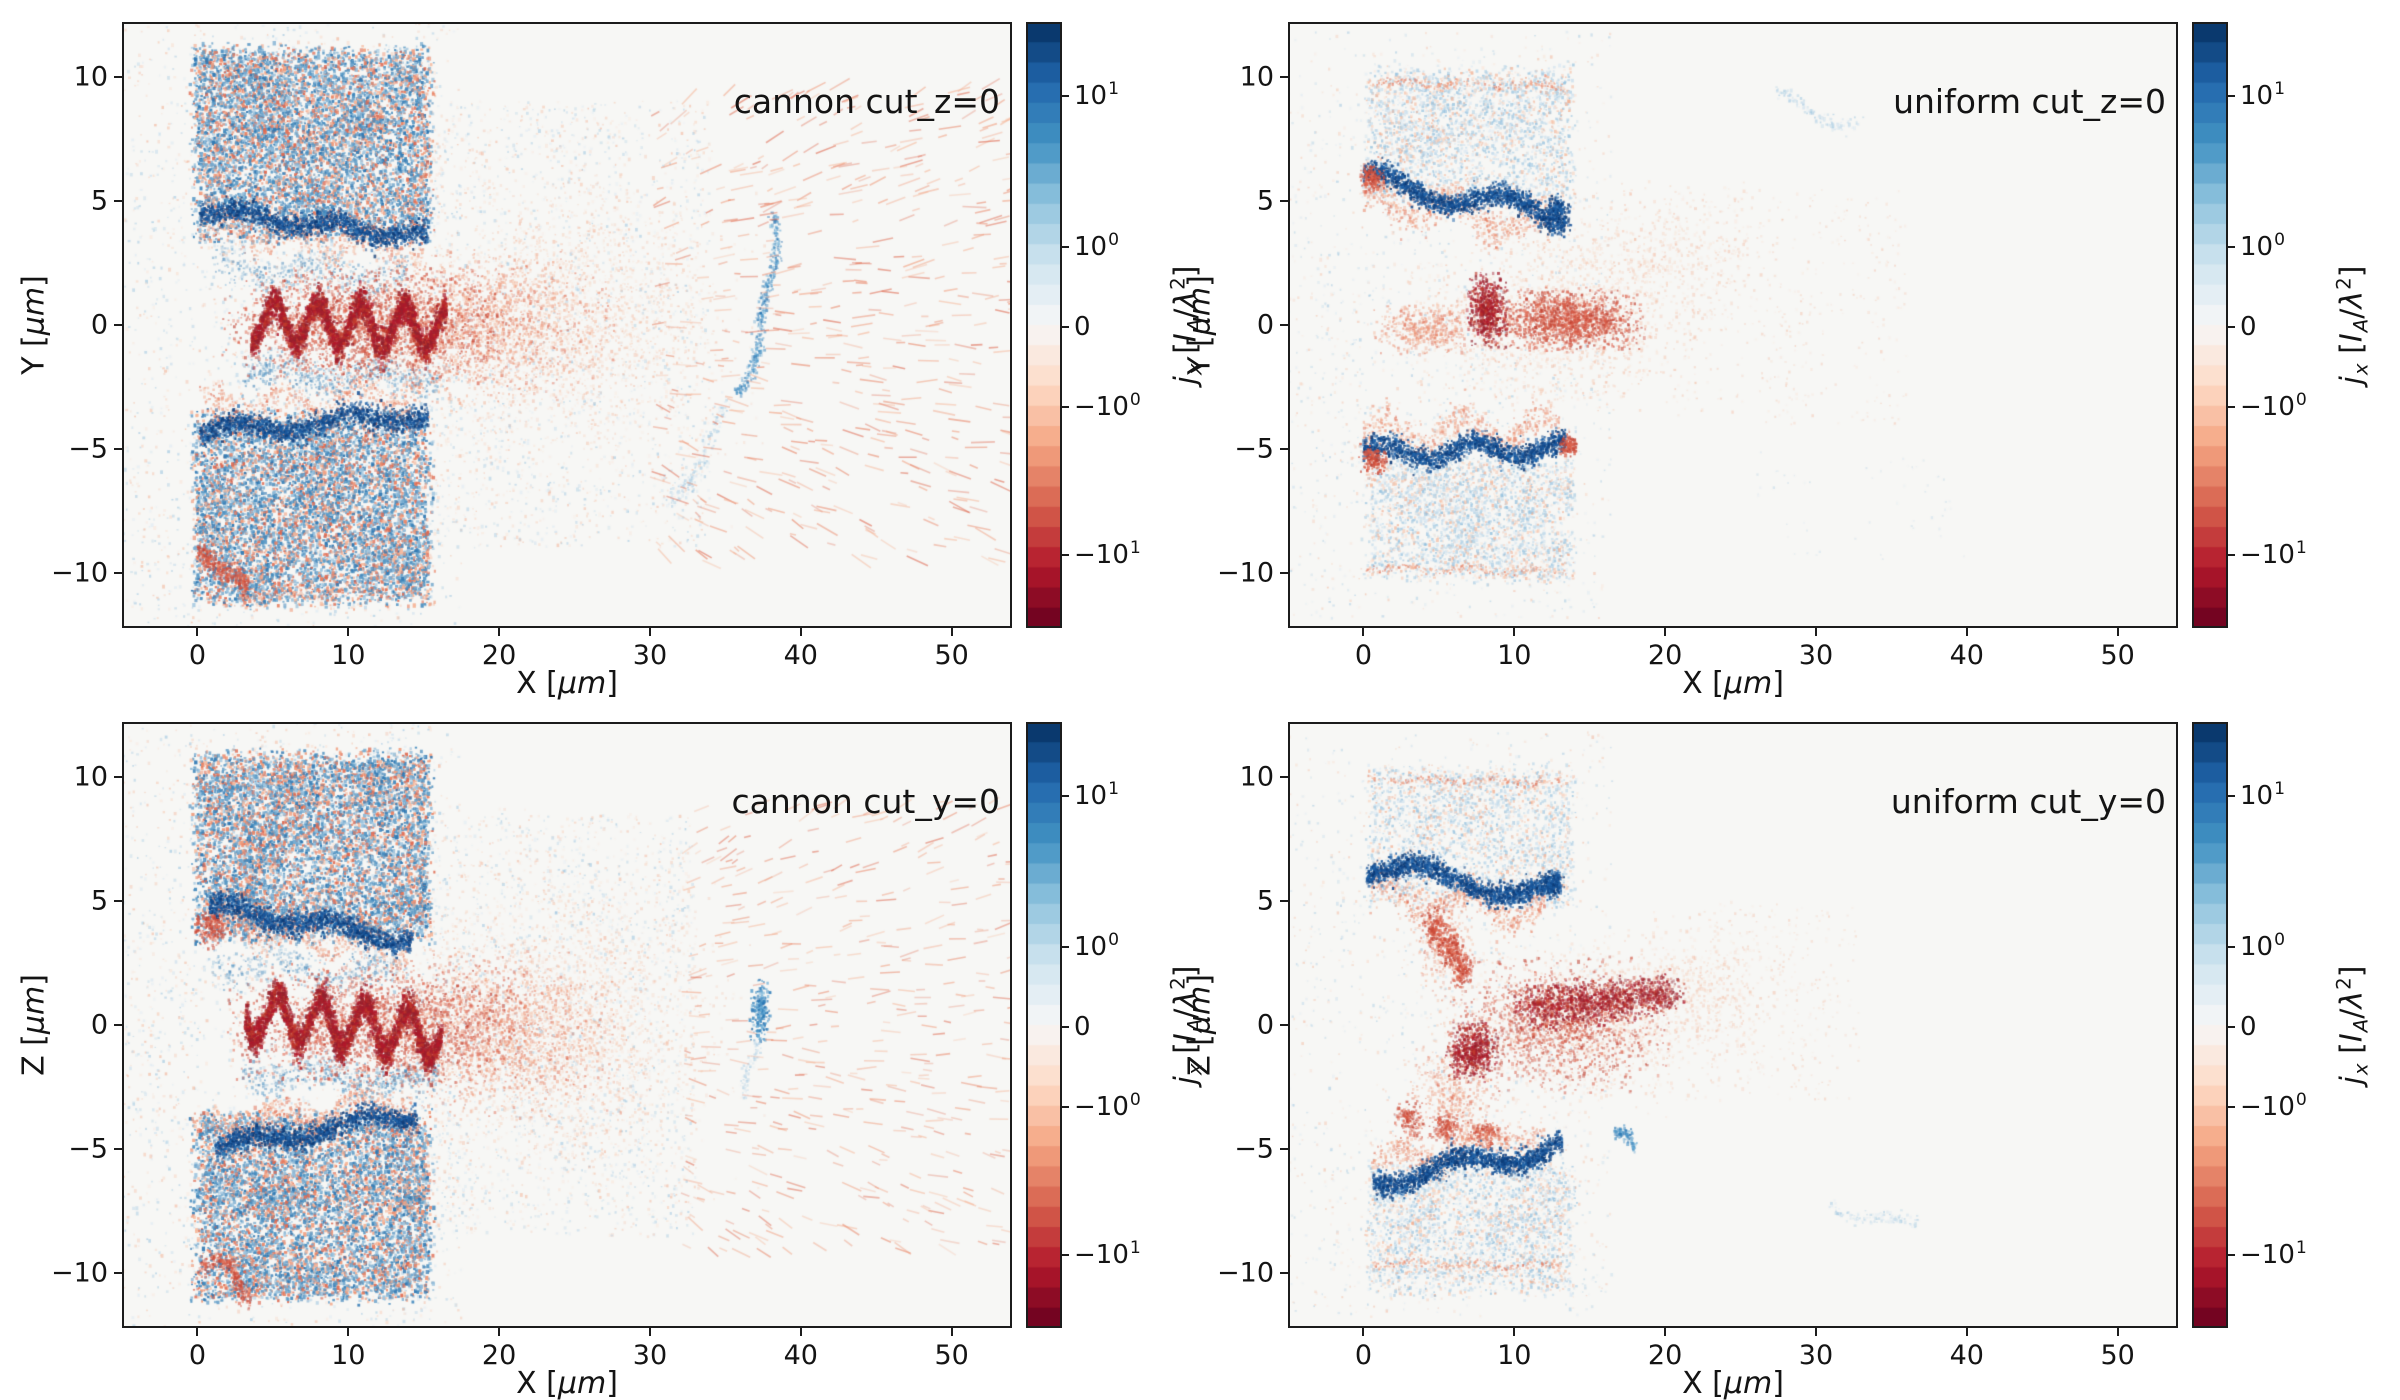 Image resolution: width=2400 pixels, height=1400 pixels. I want to click on colorbar-tick-label: −100, so click(2273, 1106).